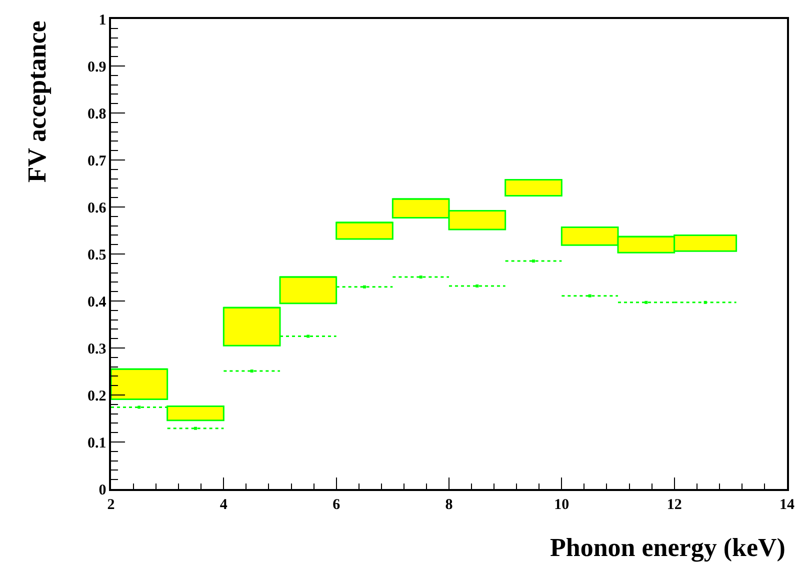  What do you see at coordinates (97, 255) in the screenshot?
I see `y-tick-label: 0.5` at bounding box center [97, 255].